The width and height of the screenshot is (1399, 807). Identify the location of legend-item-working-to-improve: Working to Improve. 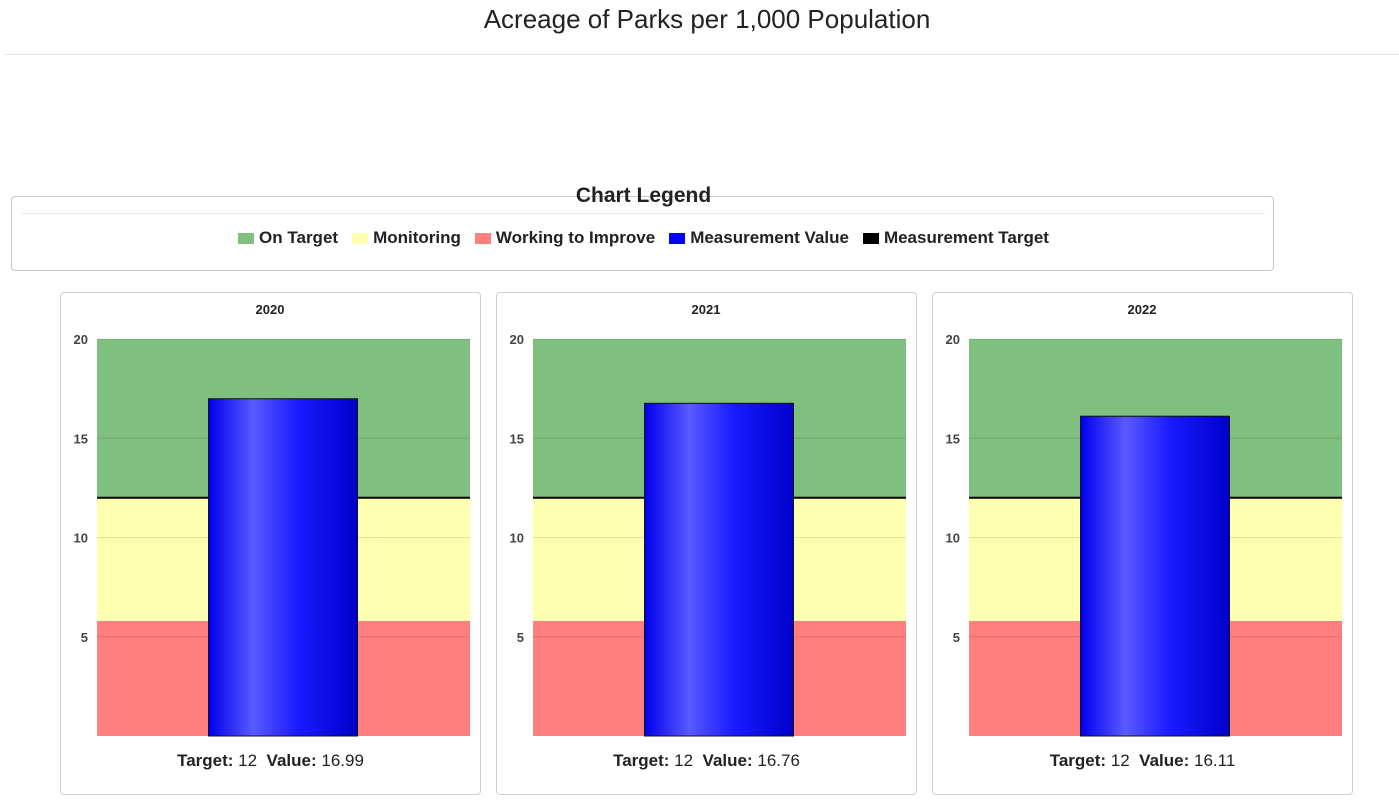
(565, 238).